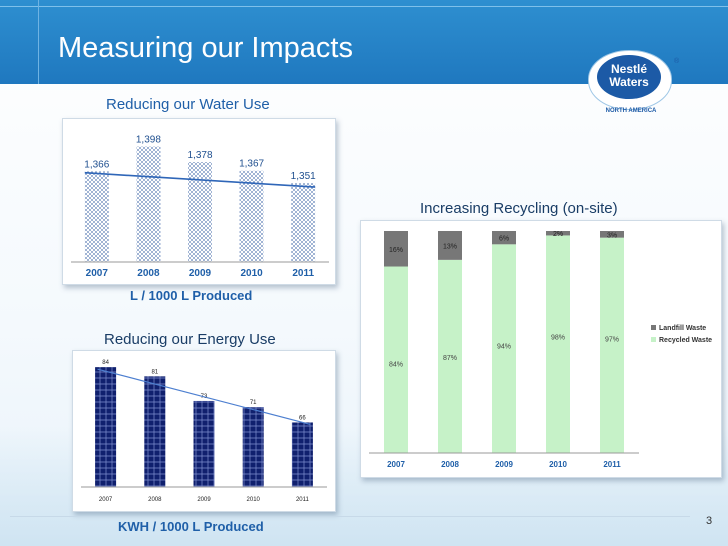  I want to click on water-x-tick: 2008, so click(148, 273).